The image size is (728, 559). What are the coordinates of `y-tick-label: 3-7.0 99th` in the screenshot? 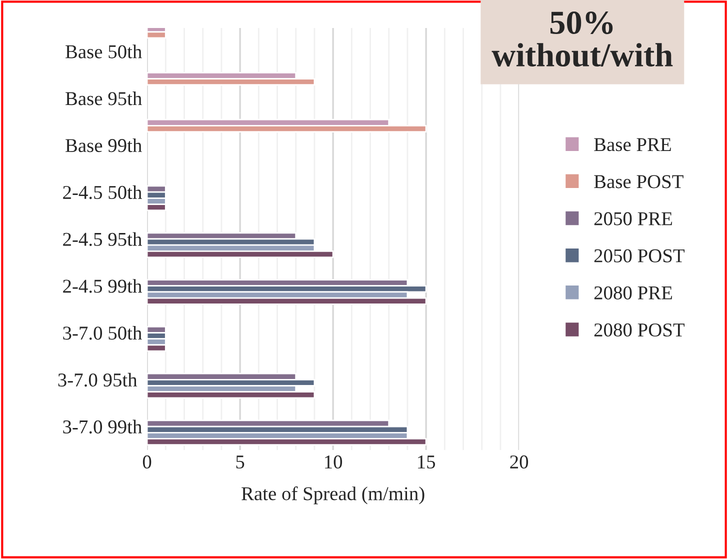 It's located at (102, 427).